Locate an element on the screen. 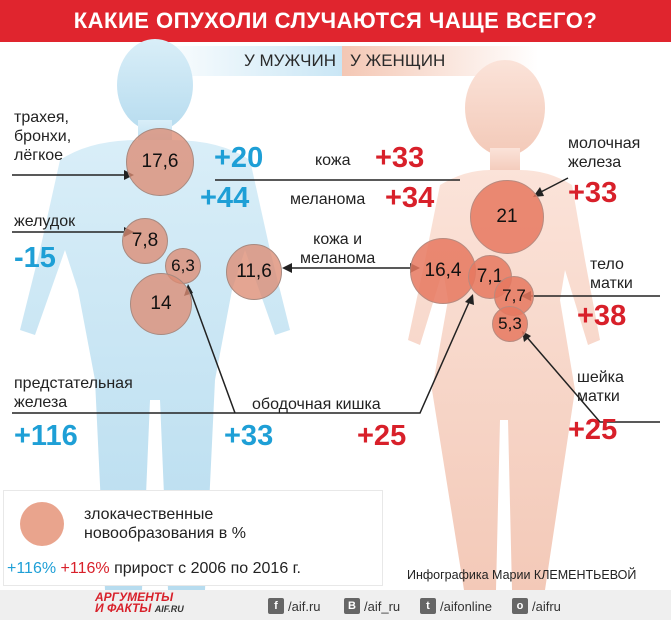  bubble-breast: 21 is located at coordinates (507, 217).